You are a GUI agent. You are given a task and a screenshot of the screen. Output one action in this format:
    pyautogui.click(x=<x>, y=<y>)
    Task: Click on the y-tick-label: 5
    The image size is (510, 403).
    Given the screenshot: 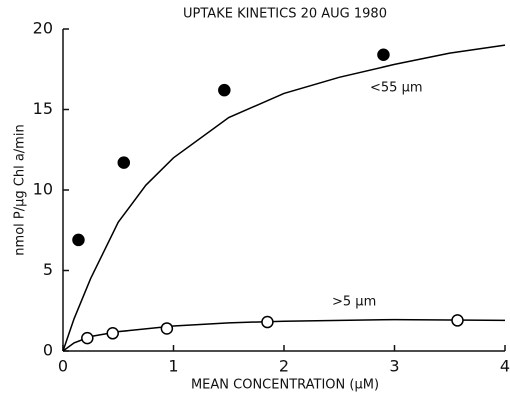 What is the action you would take?
    pyautogui.click(x=48, y=269)
    